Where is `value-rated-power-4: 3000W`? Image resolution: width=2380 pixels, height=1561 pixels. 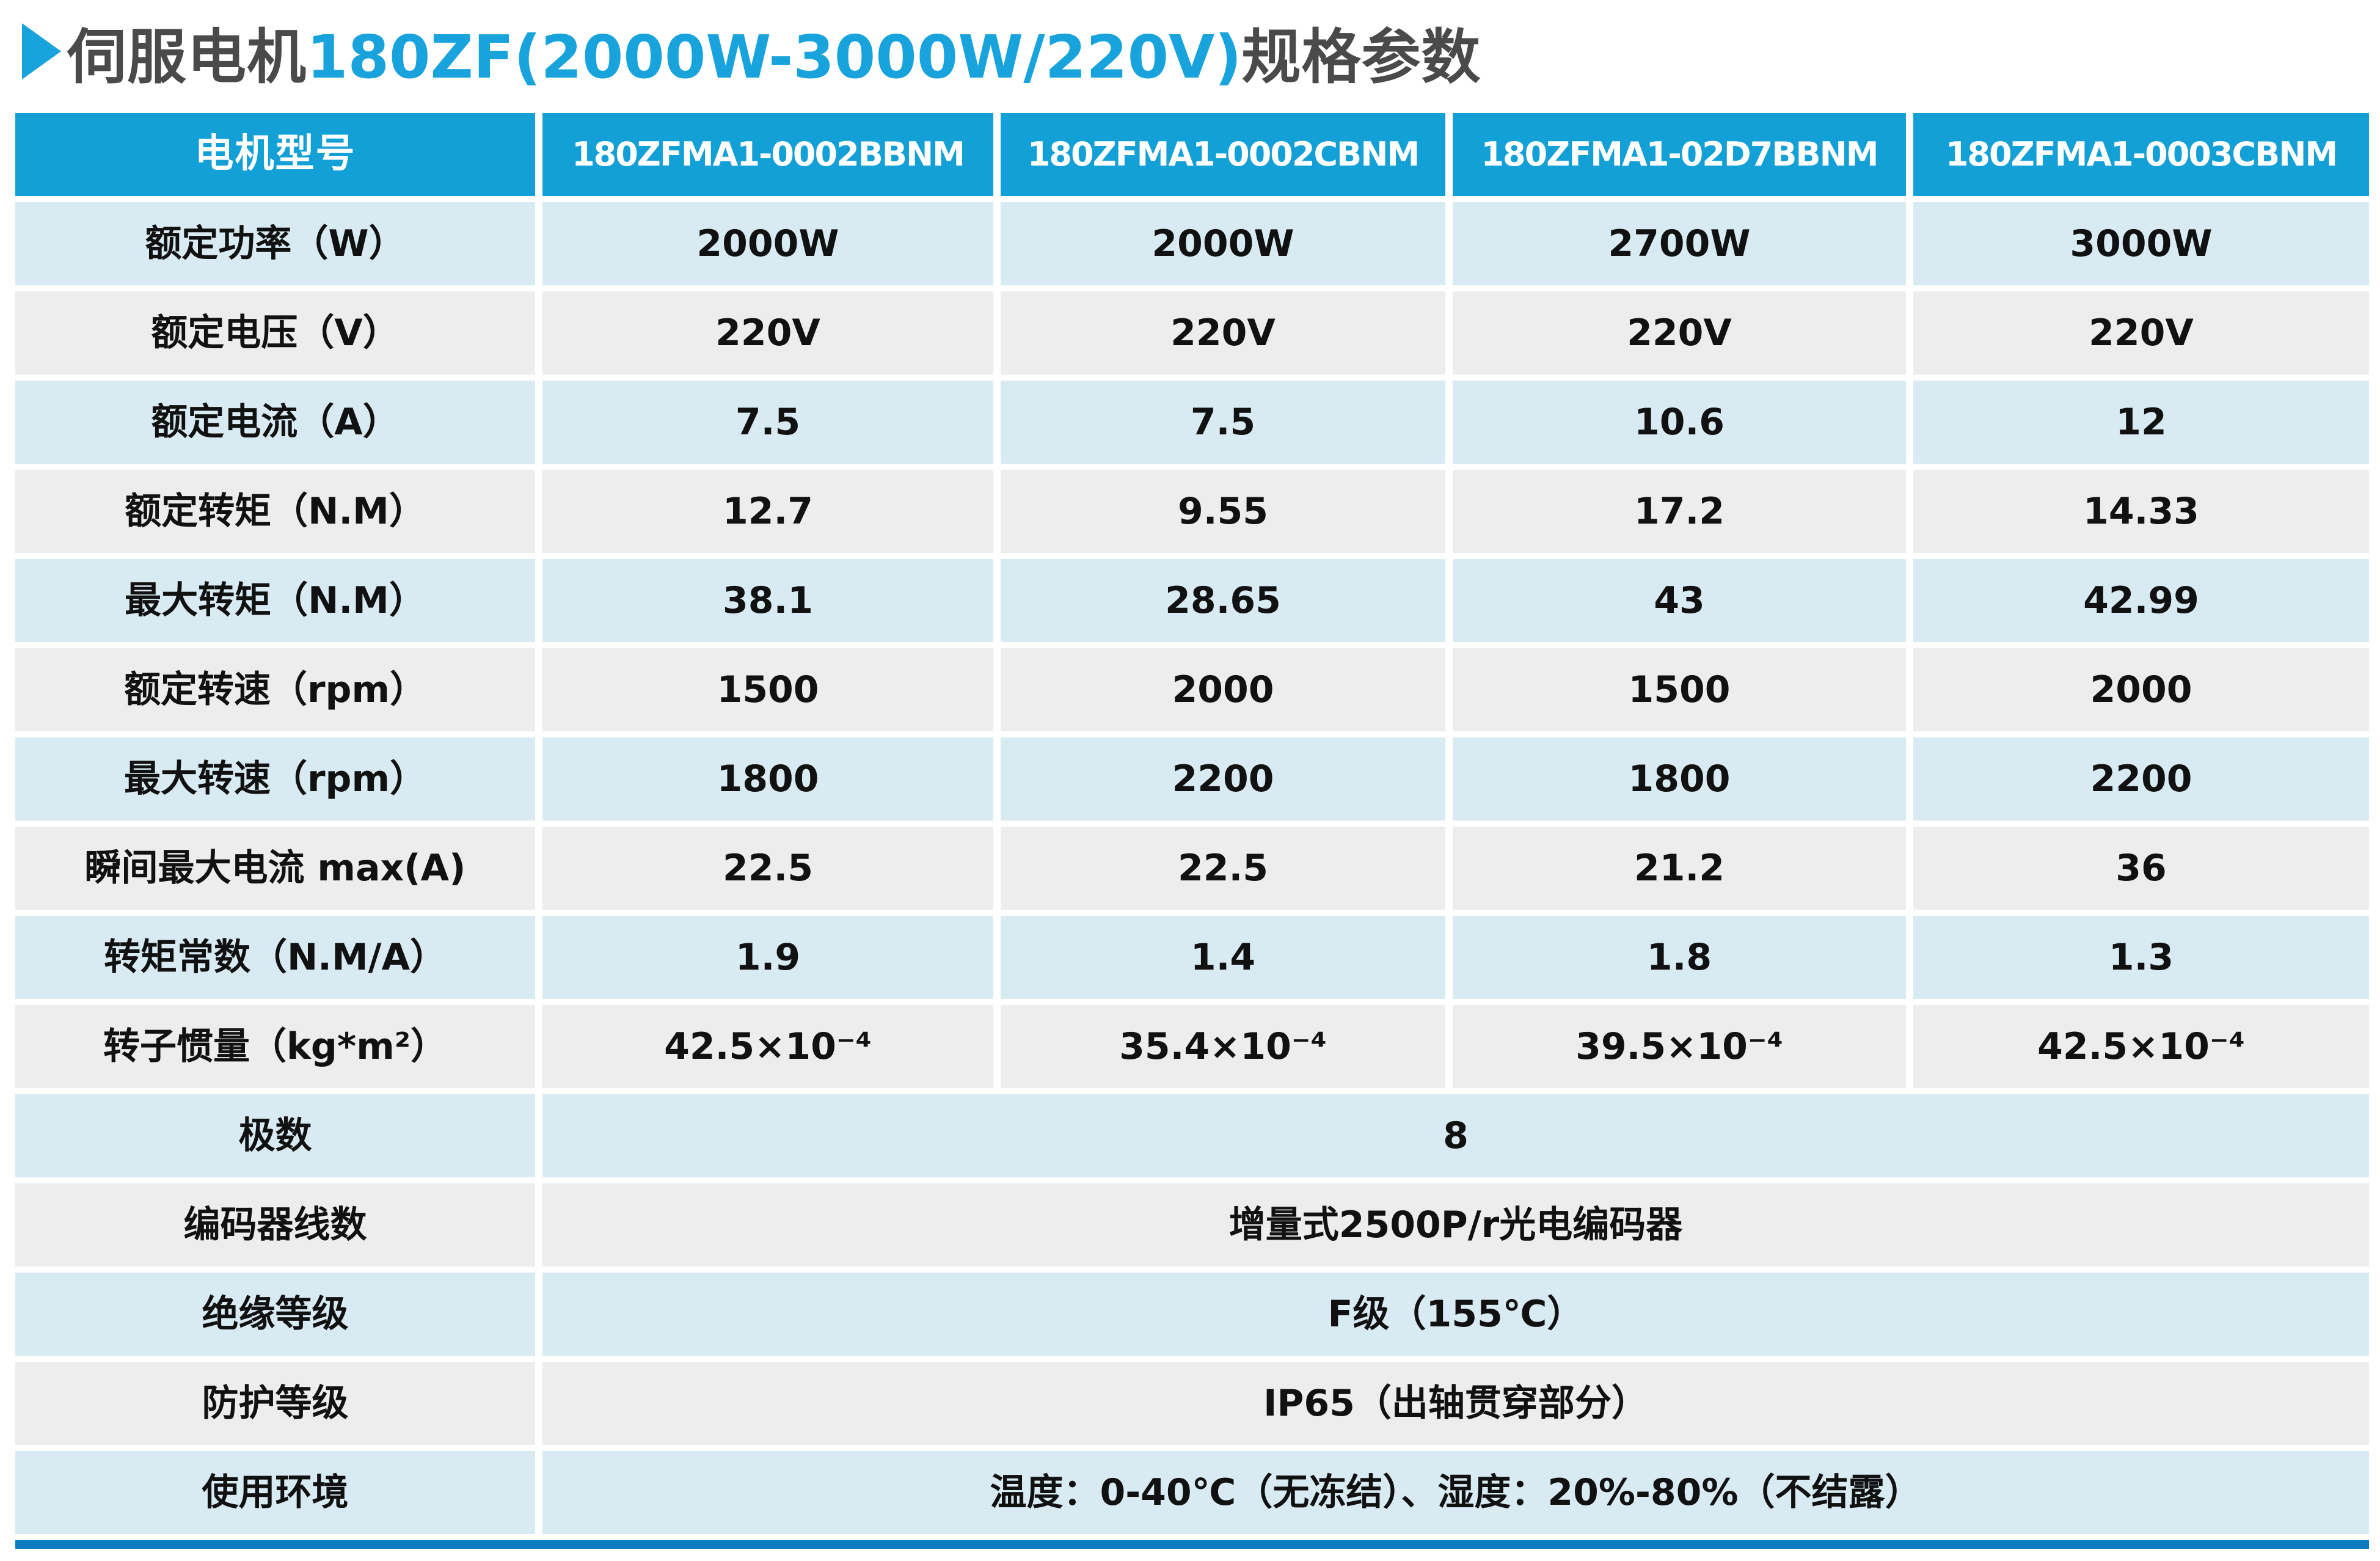
value-rated-power-4: 3000W is located at coordinates (2141, 244).